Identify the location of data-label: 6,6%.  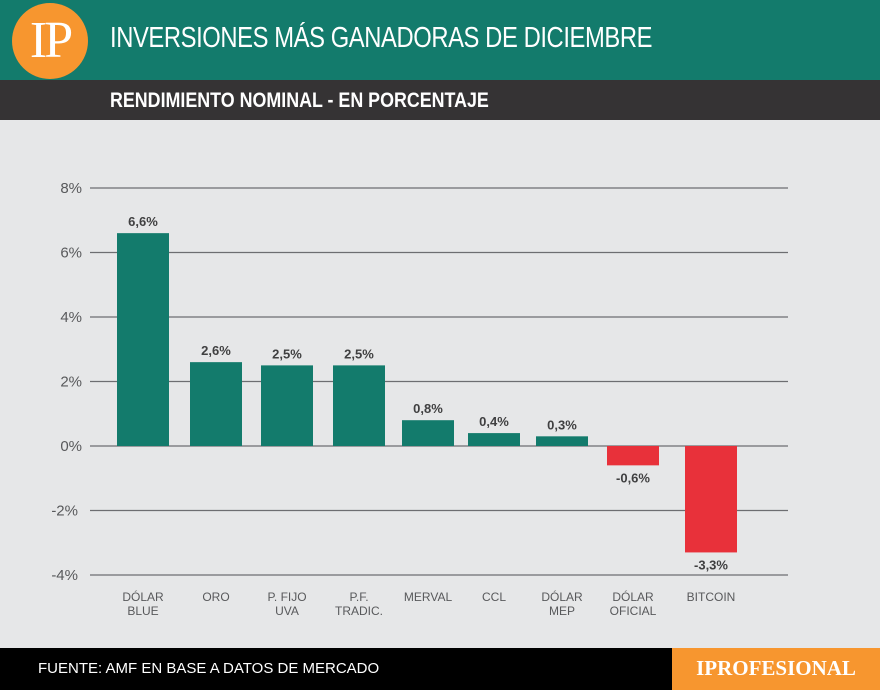
(143, 221).